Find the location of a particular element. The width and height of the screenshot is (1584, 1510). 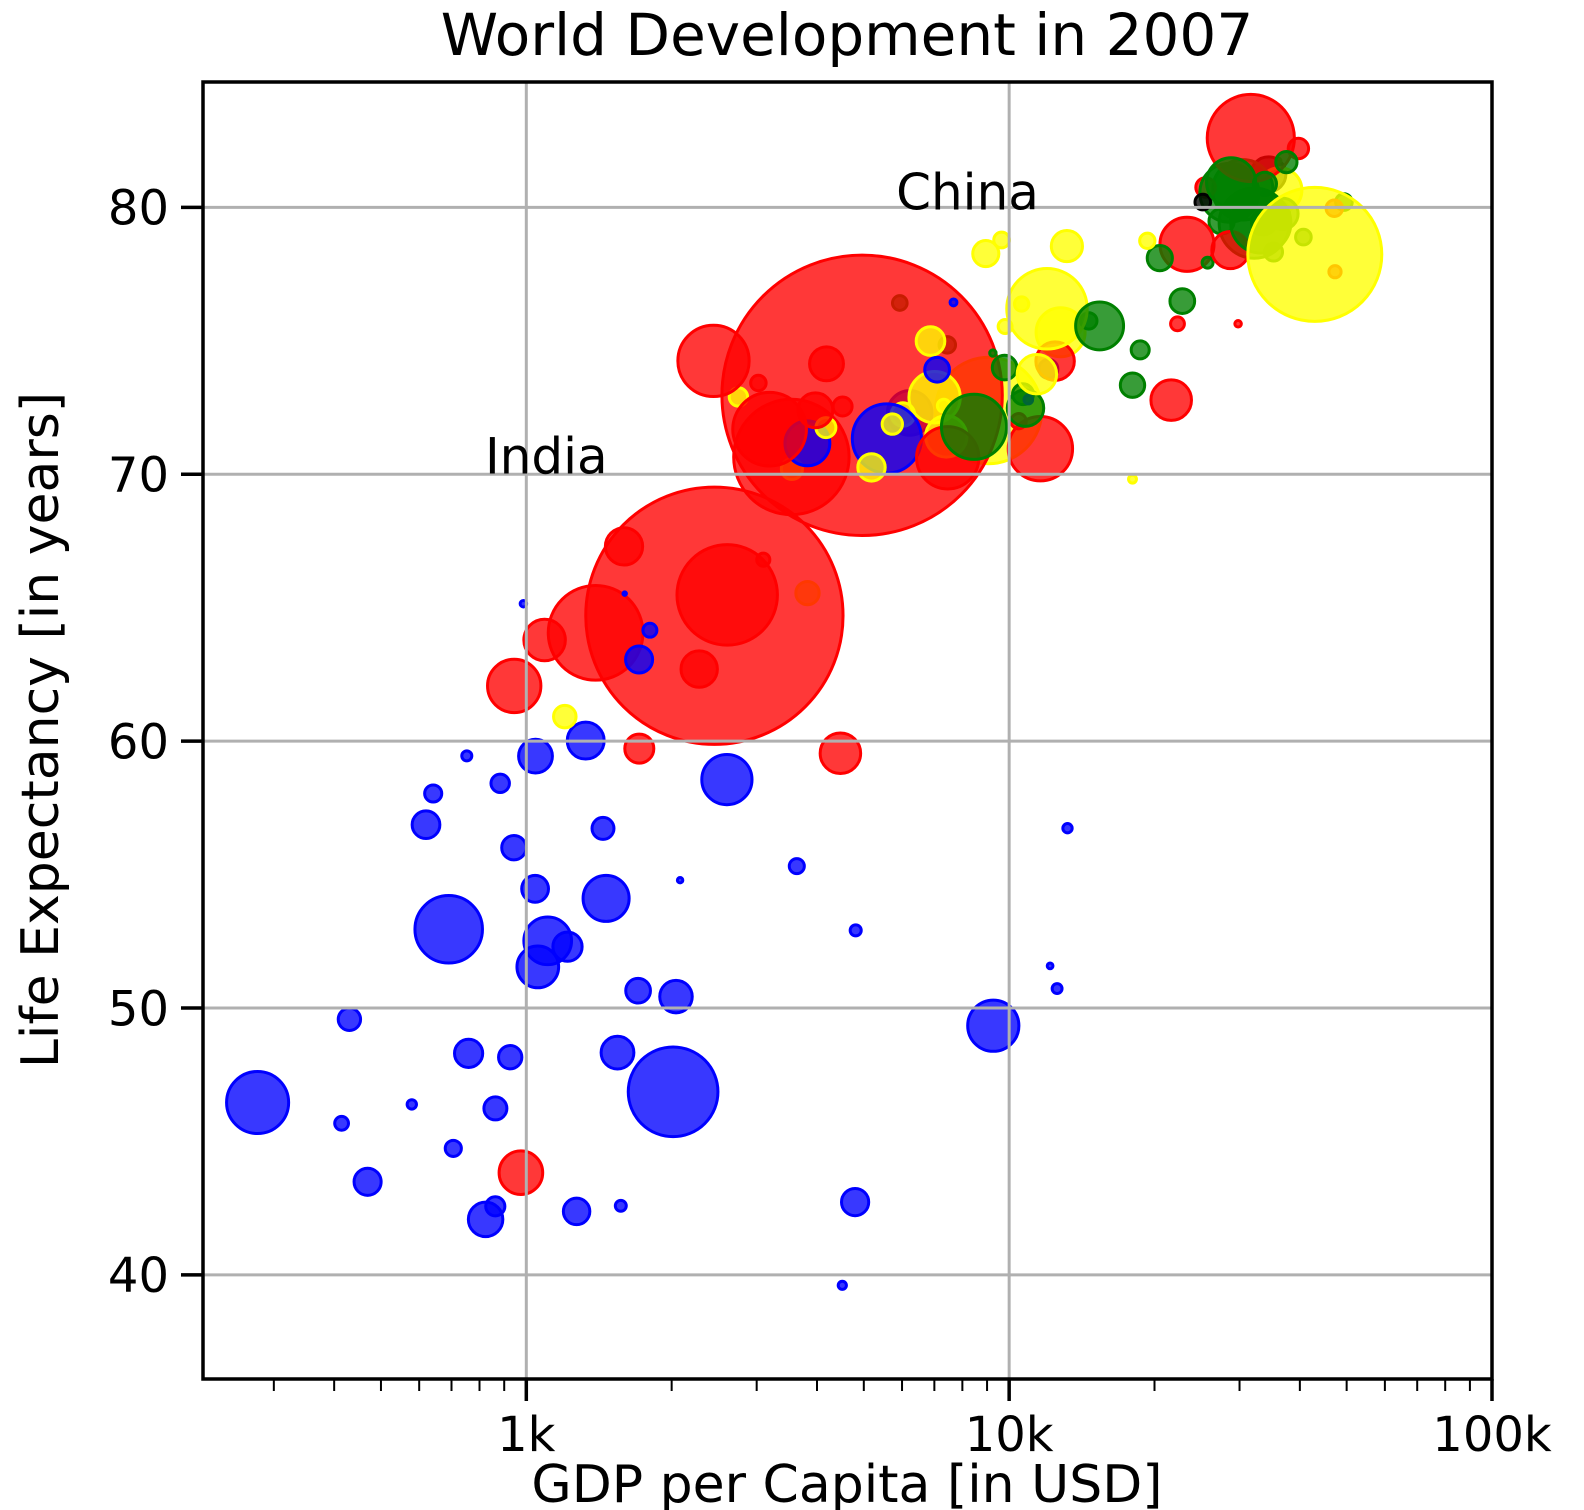

bubble-equatorial-guinea is located at coordinates (1050, 966).